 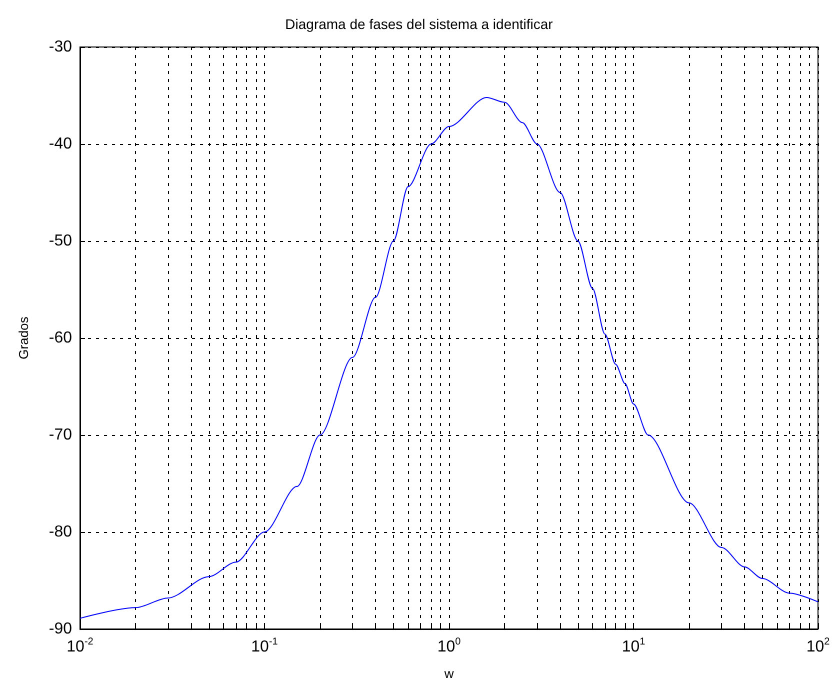 What do you see at coordinates (60, 241) in the screenshot?
I see `y-tick-label: -50` at bounding box center [60, 241].